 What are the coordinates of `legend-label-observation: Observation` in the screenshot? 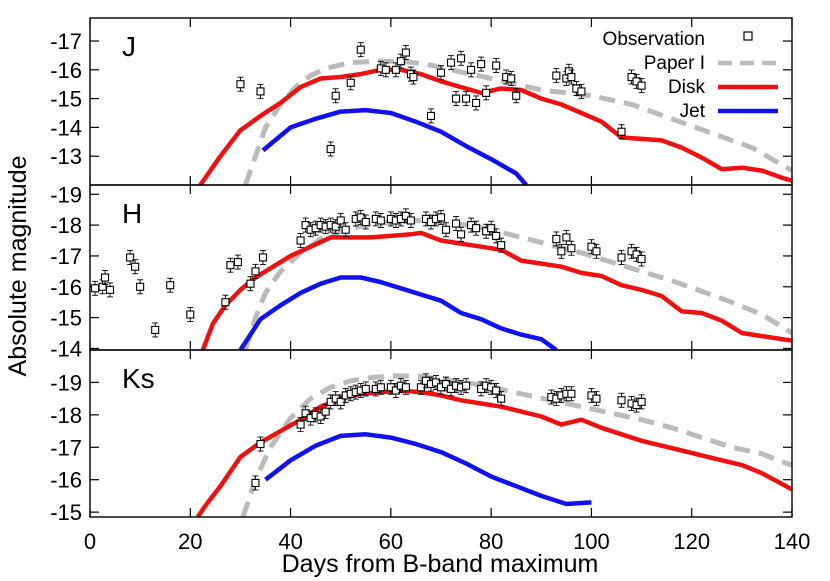 It's located at (654, 39).